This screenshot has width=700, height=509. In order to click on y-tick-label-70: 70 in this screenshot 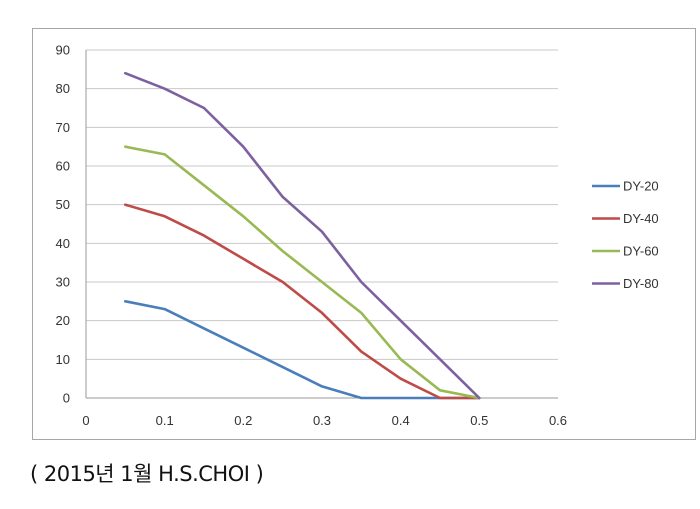, I will do `click(63, 127)`.